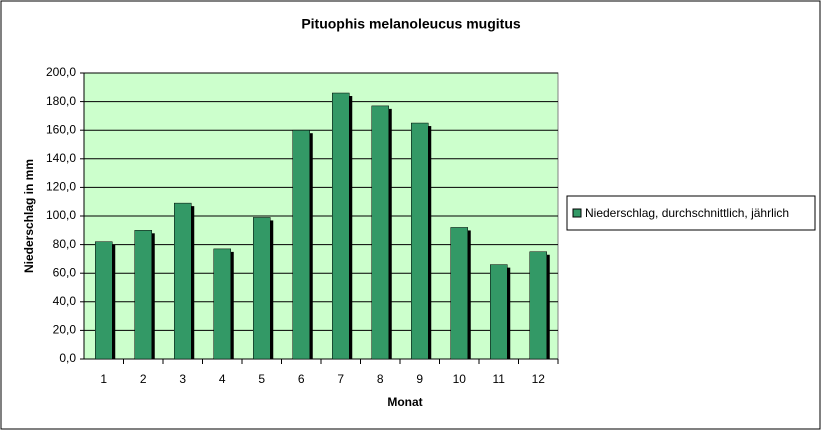  I want to click on chart-title: Pituophis melanoleucus mugitus, so click(411, 24).